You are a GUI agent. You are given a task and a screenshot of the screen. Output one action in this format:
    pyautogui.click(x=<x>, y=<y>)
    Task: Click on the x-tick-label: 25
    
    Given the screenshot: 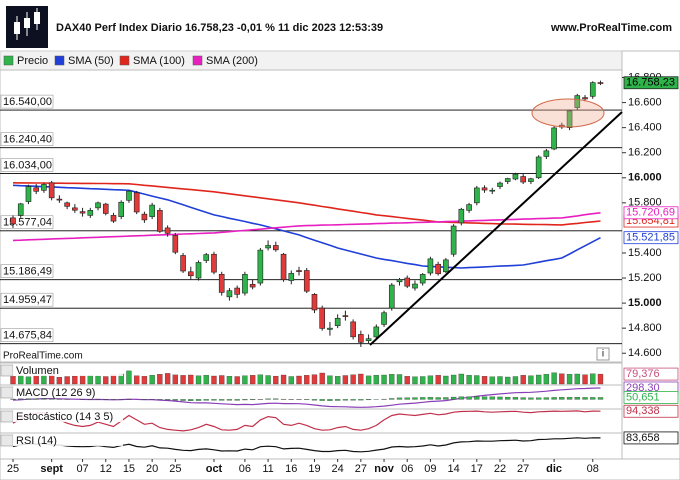 What is the action you would take?
    pyautogui.click(x=175, y=469)
    